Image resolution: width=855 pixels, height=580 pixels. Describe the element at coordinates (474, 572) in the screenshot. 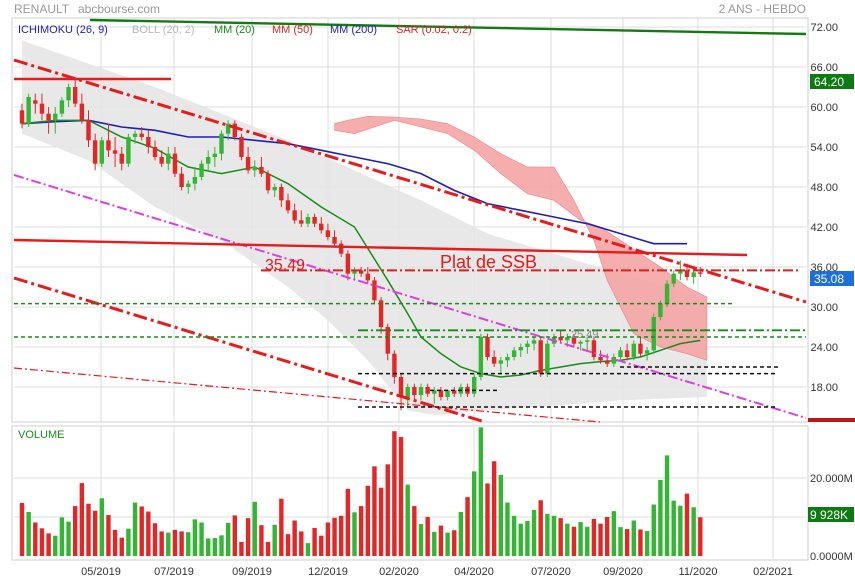

I see `time-tick-label: 04/2020` at that location.